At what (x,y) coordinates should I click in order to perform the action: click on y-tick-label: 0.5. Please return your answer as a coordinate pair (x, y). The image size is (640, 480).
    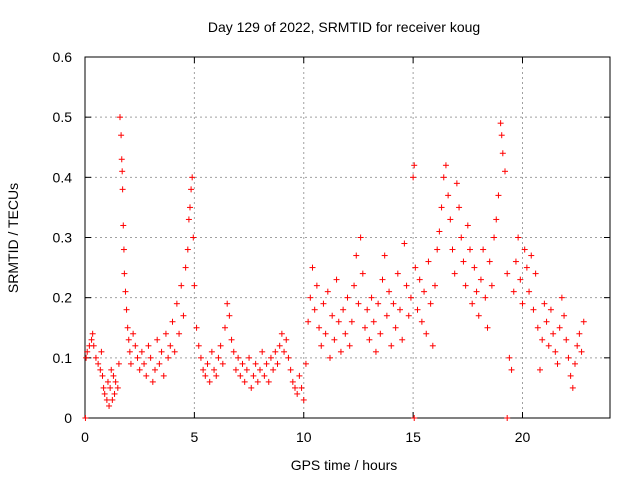
    Looking at the image, I should click on (63, 117).